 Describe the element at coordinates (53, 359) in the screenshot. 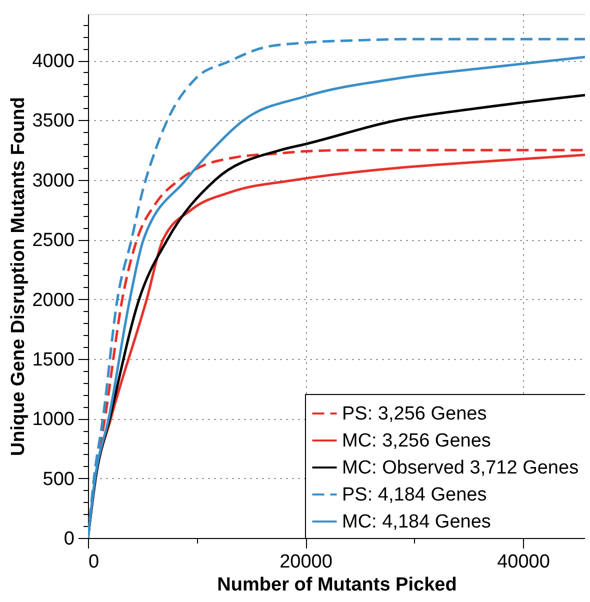

I see `y-tick-label: 1500` at that location.